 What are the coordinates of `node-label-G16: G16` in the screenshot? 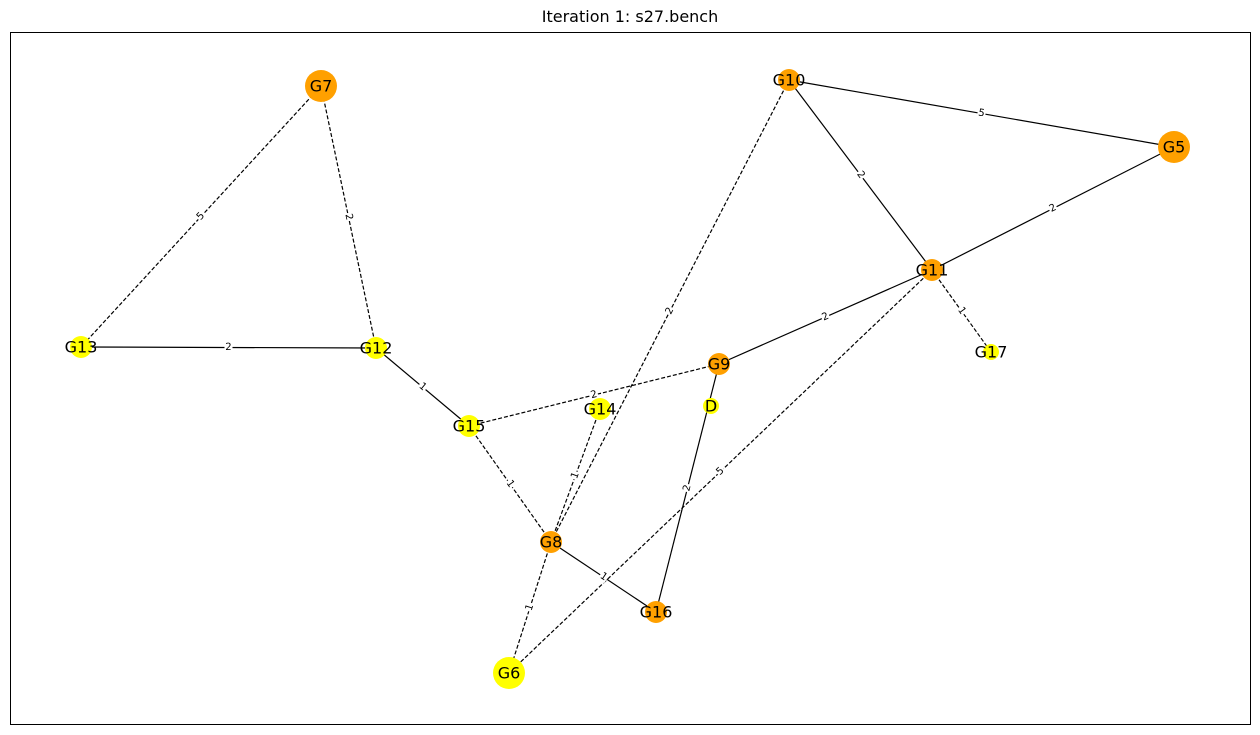 It's located at (656, 612).